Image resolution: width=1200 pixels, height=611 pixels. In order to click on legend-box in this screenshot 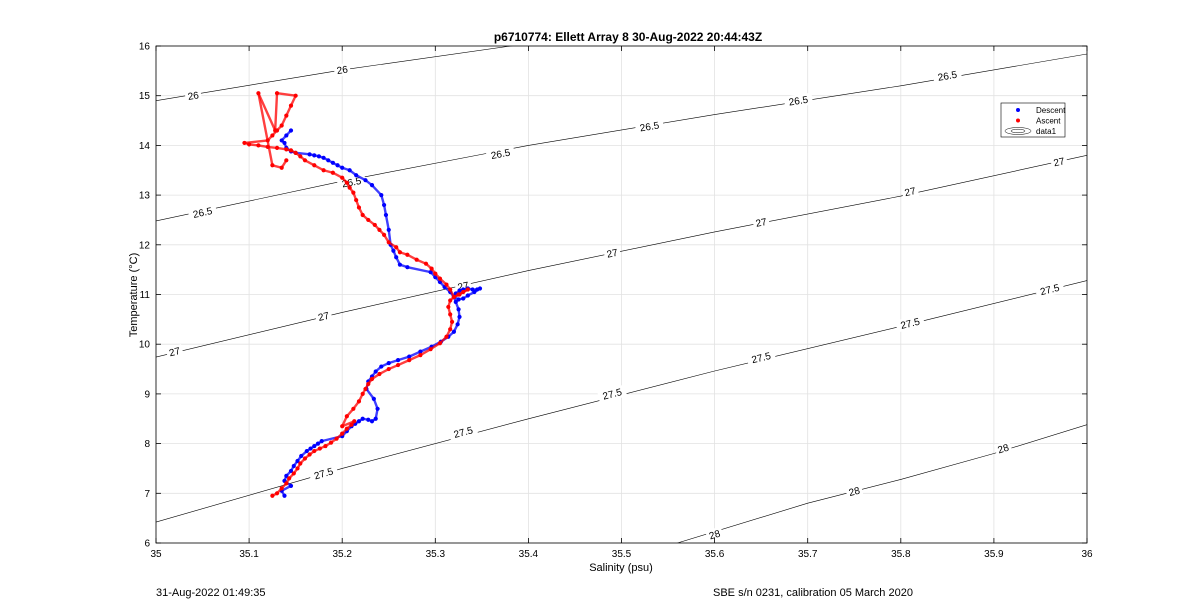, I will do `click(1033, 120)`.